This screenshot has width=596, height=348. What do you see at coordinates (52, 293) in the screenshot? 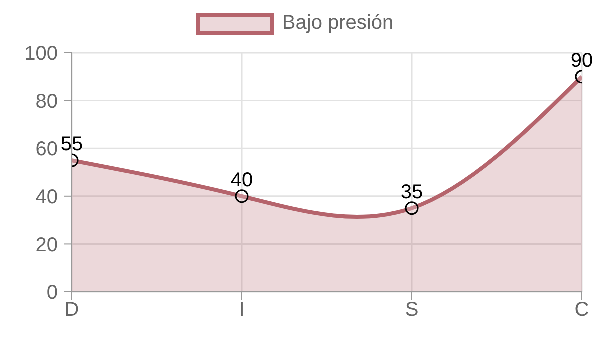
I see `y-tick-label: 0` at bounding box center [52, 293].